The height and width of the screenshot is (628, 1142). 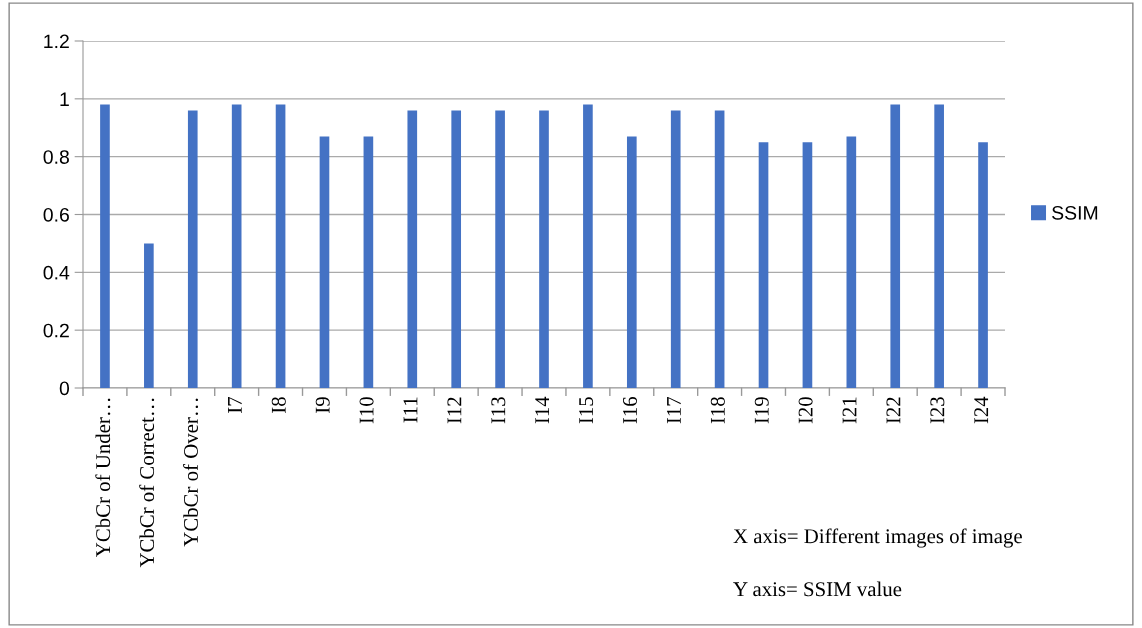 What do you see at coordinates (235, 404) in the screenshot?
I see `x-tick-label: I7` at bounding box center [235, 404].